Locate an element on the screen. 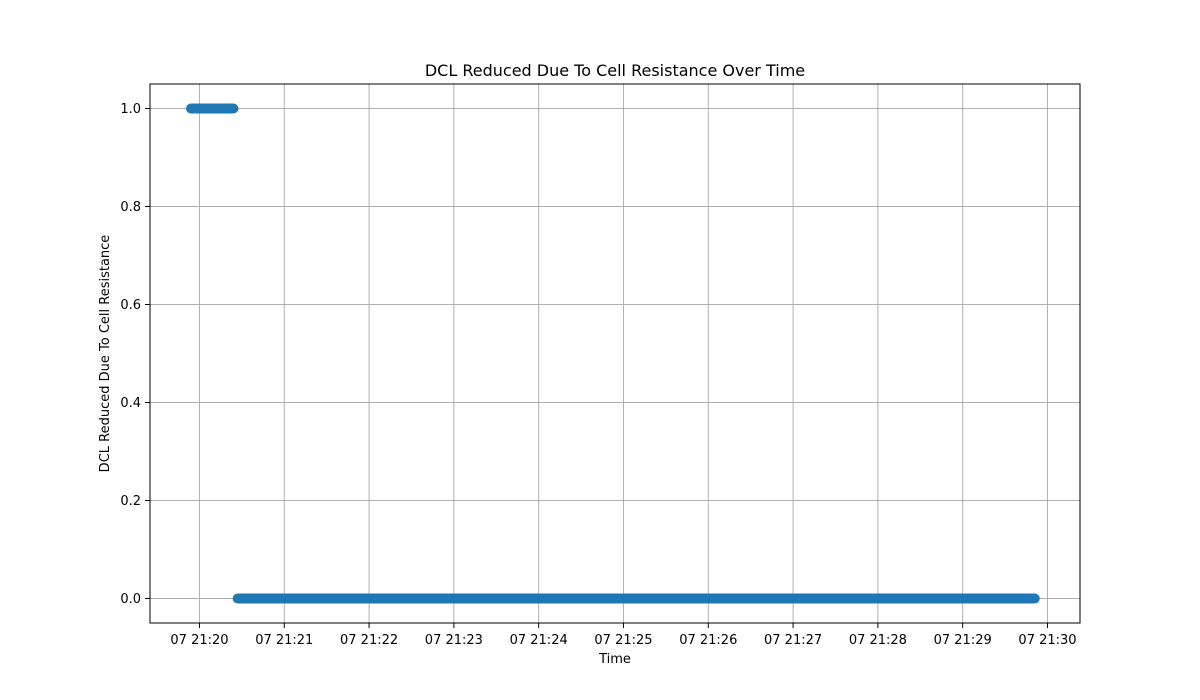 This screenshot has height=700, width=1200. y-axis: 0.0 0.2 0.4 0.6 0.8 1.0 is located at coordinates (135, 354).